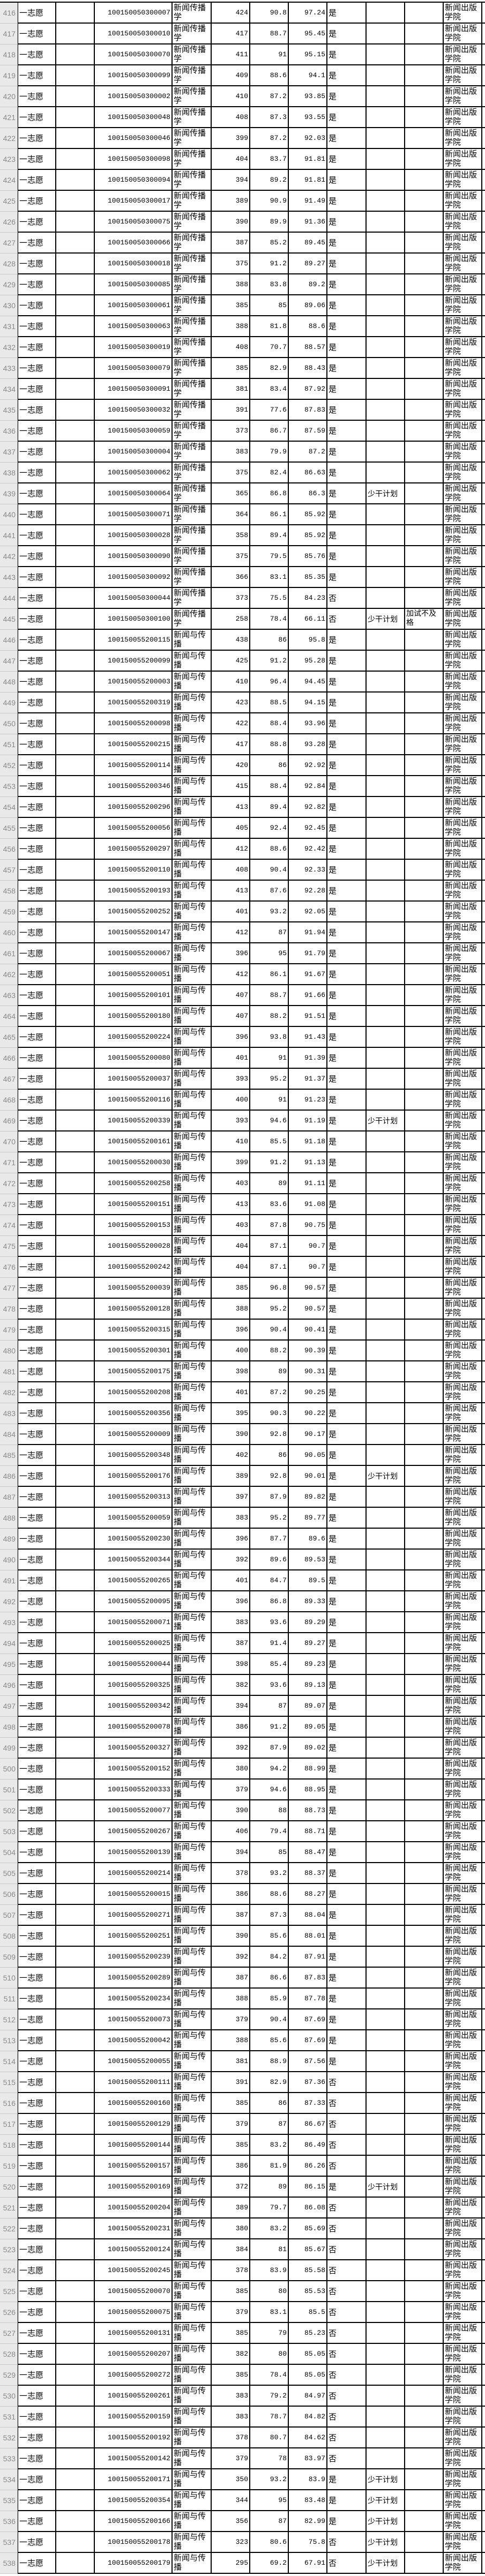 The height and width of the screenshot is (2576, 485). What do you see at coordinates (231, 1204) in the screenshot?
I see `initial-score-cell: 413` at bounding box center [231, 1204].